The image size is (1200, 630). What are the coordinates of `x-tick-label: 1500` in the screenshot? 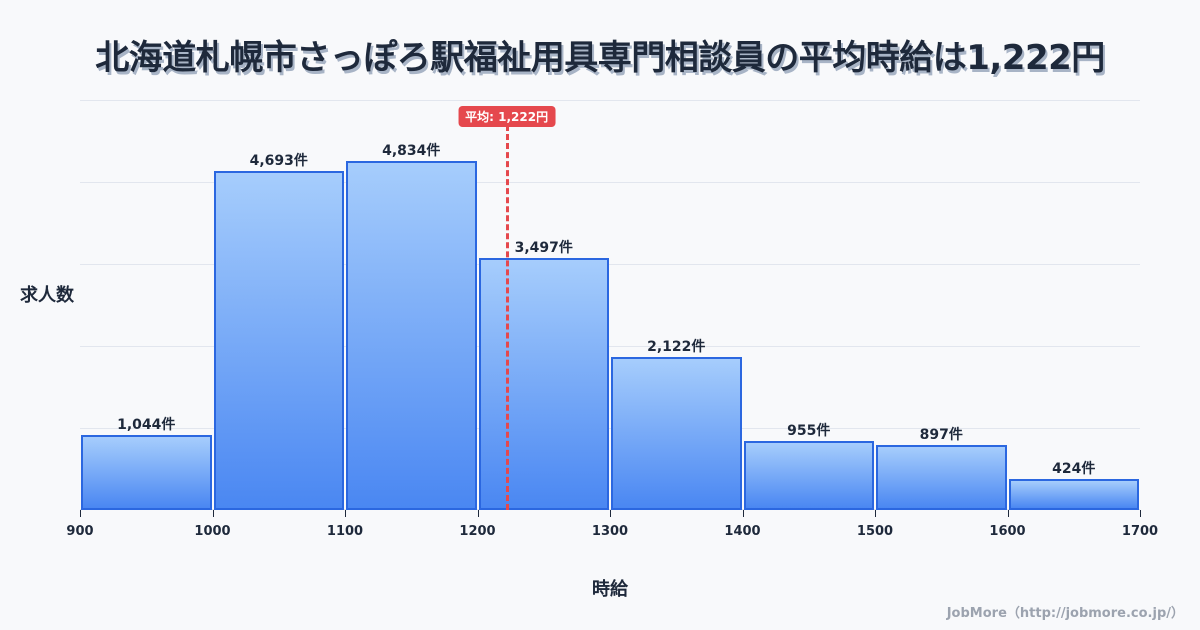 It's located at (875, 531).